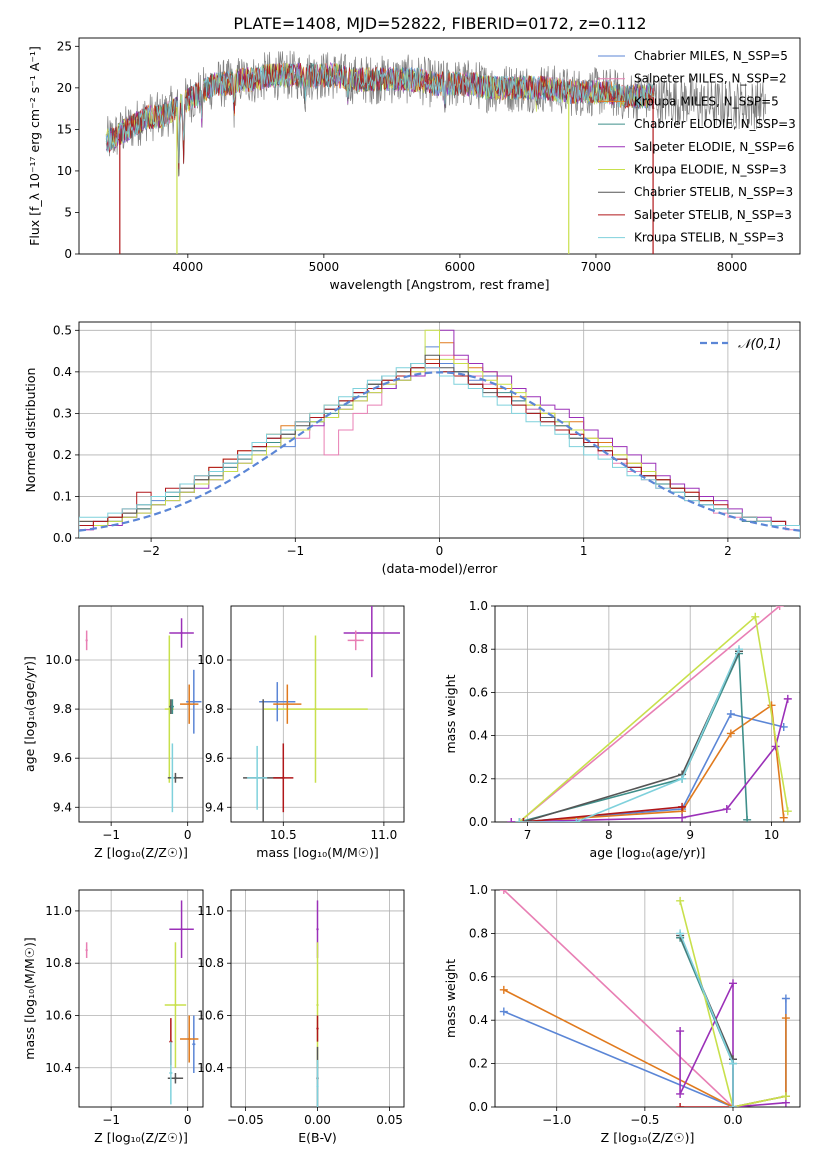 The image size is (819, 1170). Describe the element at coordinates (715, 124) in the screenshot. I see `legend-label: Chabrier ELODIE, N_SSP=3` at that location.